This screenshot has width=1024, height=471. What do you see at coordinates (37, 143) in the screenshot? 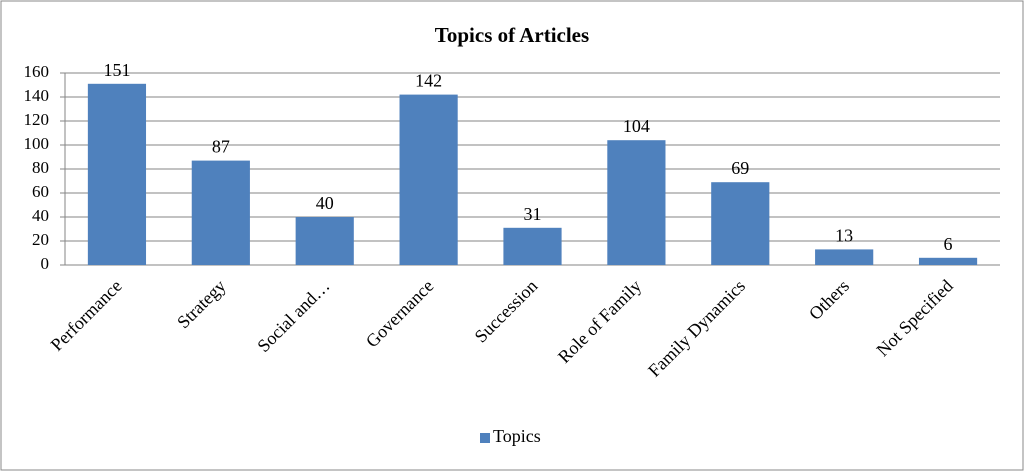
I see `y-tick-label: 100` at bounding box center [37, 143].